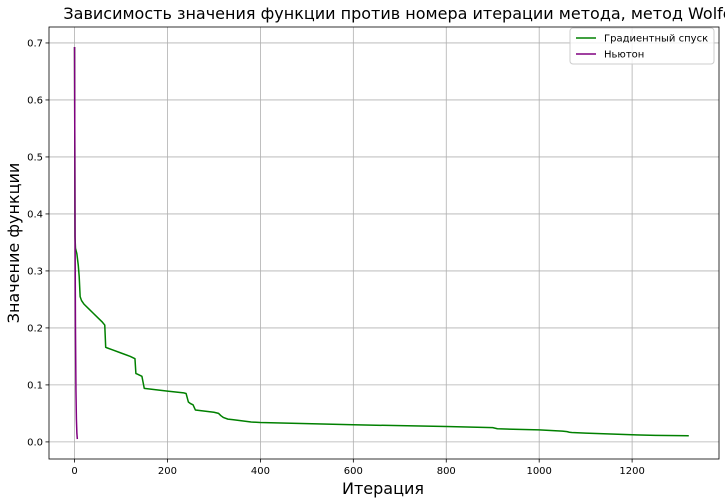  I want to click on x-axis-ticks: 0 200 400 600 800 1000 1200, so click(358, 468).